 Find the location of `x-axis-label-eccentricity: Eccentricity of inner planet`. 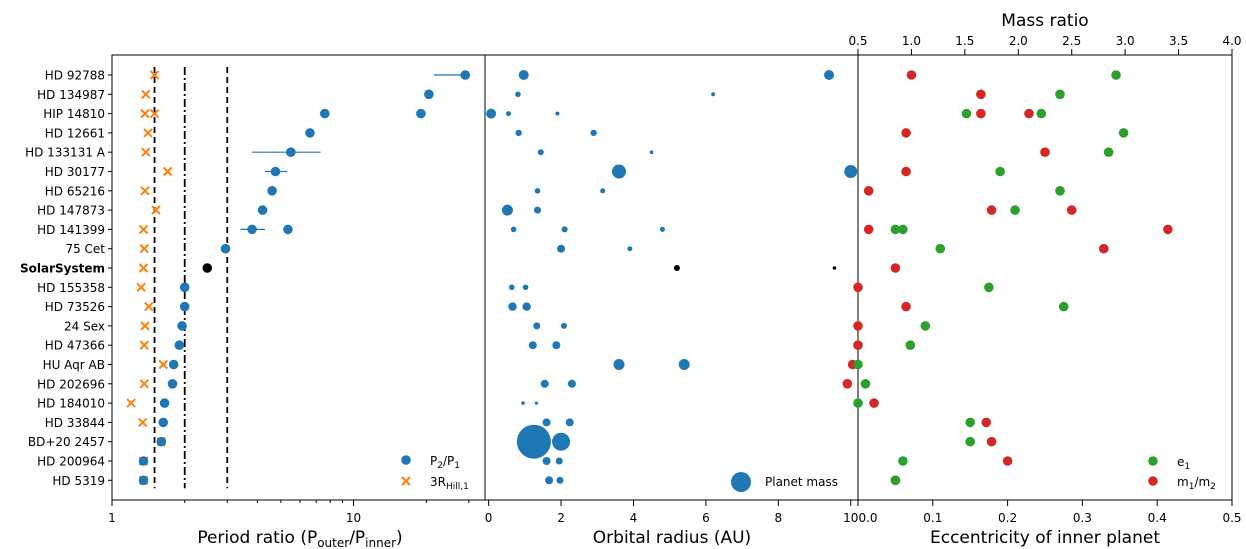

x-axis-label-eccentricity: Eccentricity of inner planet is located at coordinates (1045, 538).